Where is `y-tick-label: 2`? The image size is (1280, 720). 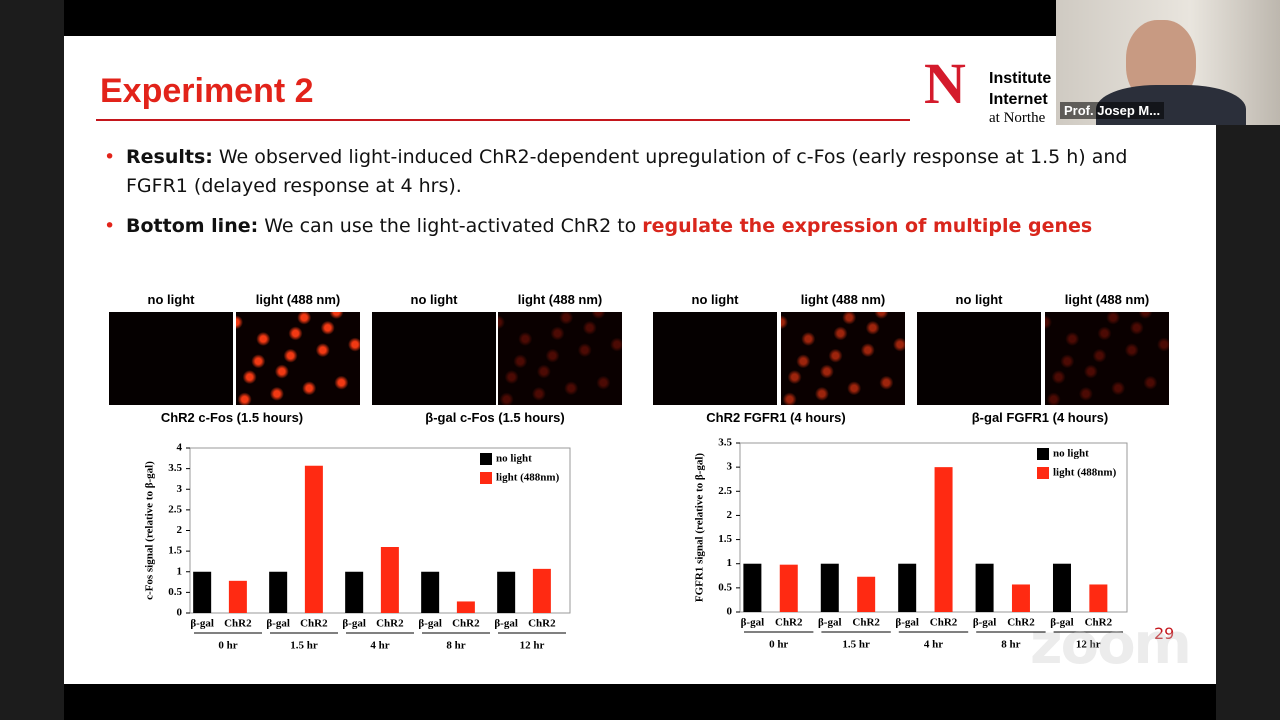
y-tick-label: 2 is located at coordinates (730, 515).